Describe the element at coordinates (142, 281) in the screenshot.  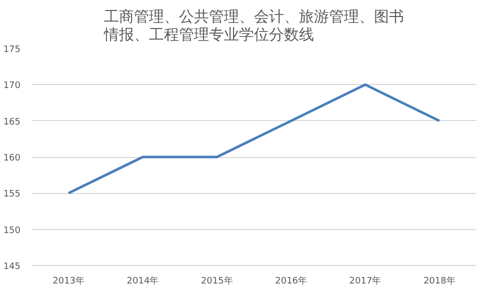
I see `x-tick-label: 2014年` at that location.